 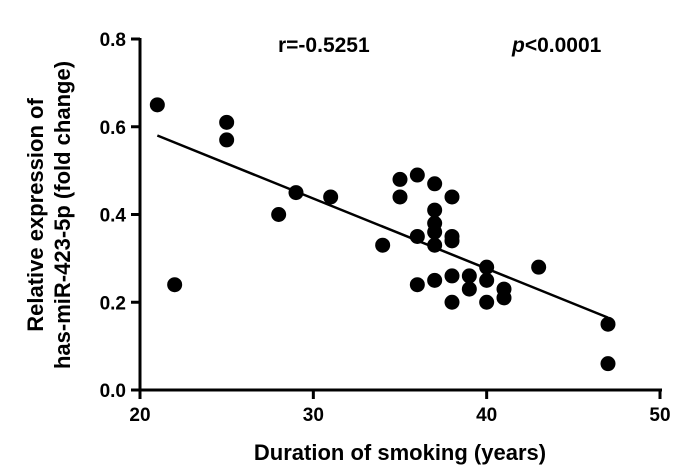 What do you see at coordinates (113, 216) in the screenshot?
I see `y-tick-label: 0.4` at bounding box center [113, 216].